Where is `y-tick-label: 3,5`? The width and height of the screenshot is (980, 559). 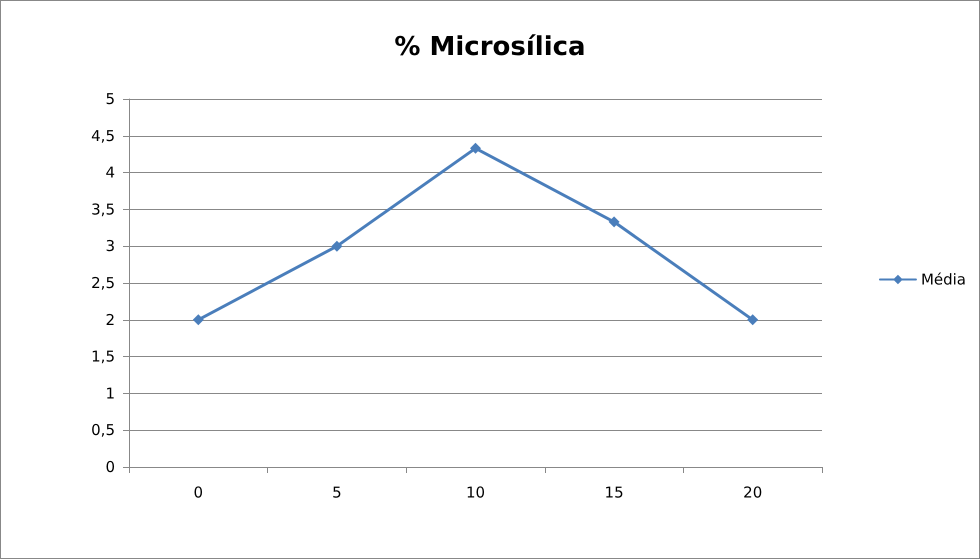
y-tick-label: 3,5 is located at coordinates (103, 209).